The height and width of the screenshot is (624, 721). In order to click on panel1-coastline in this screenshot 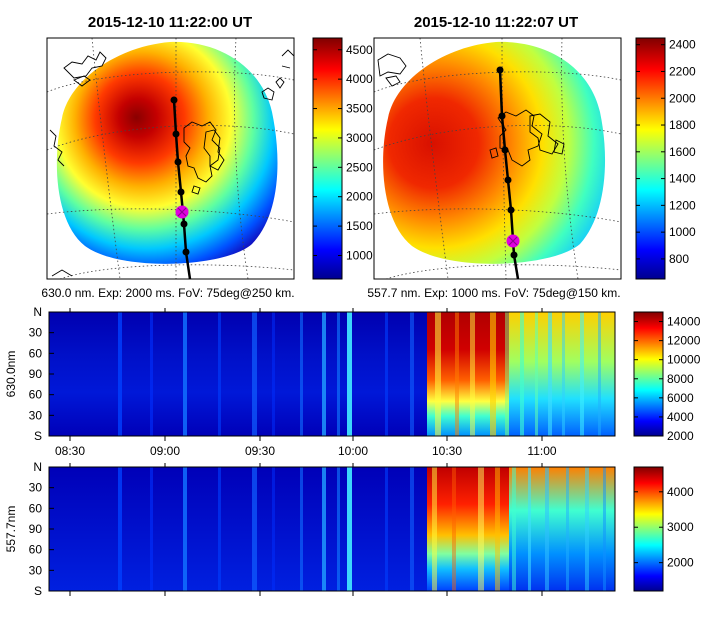, I will do `click(171, 163)`.